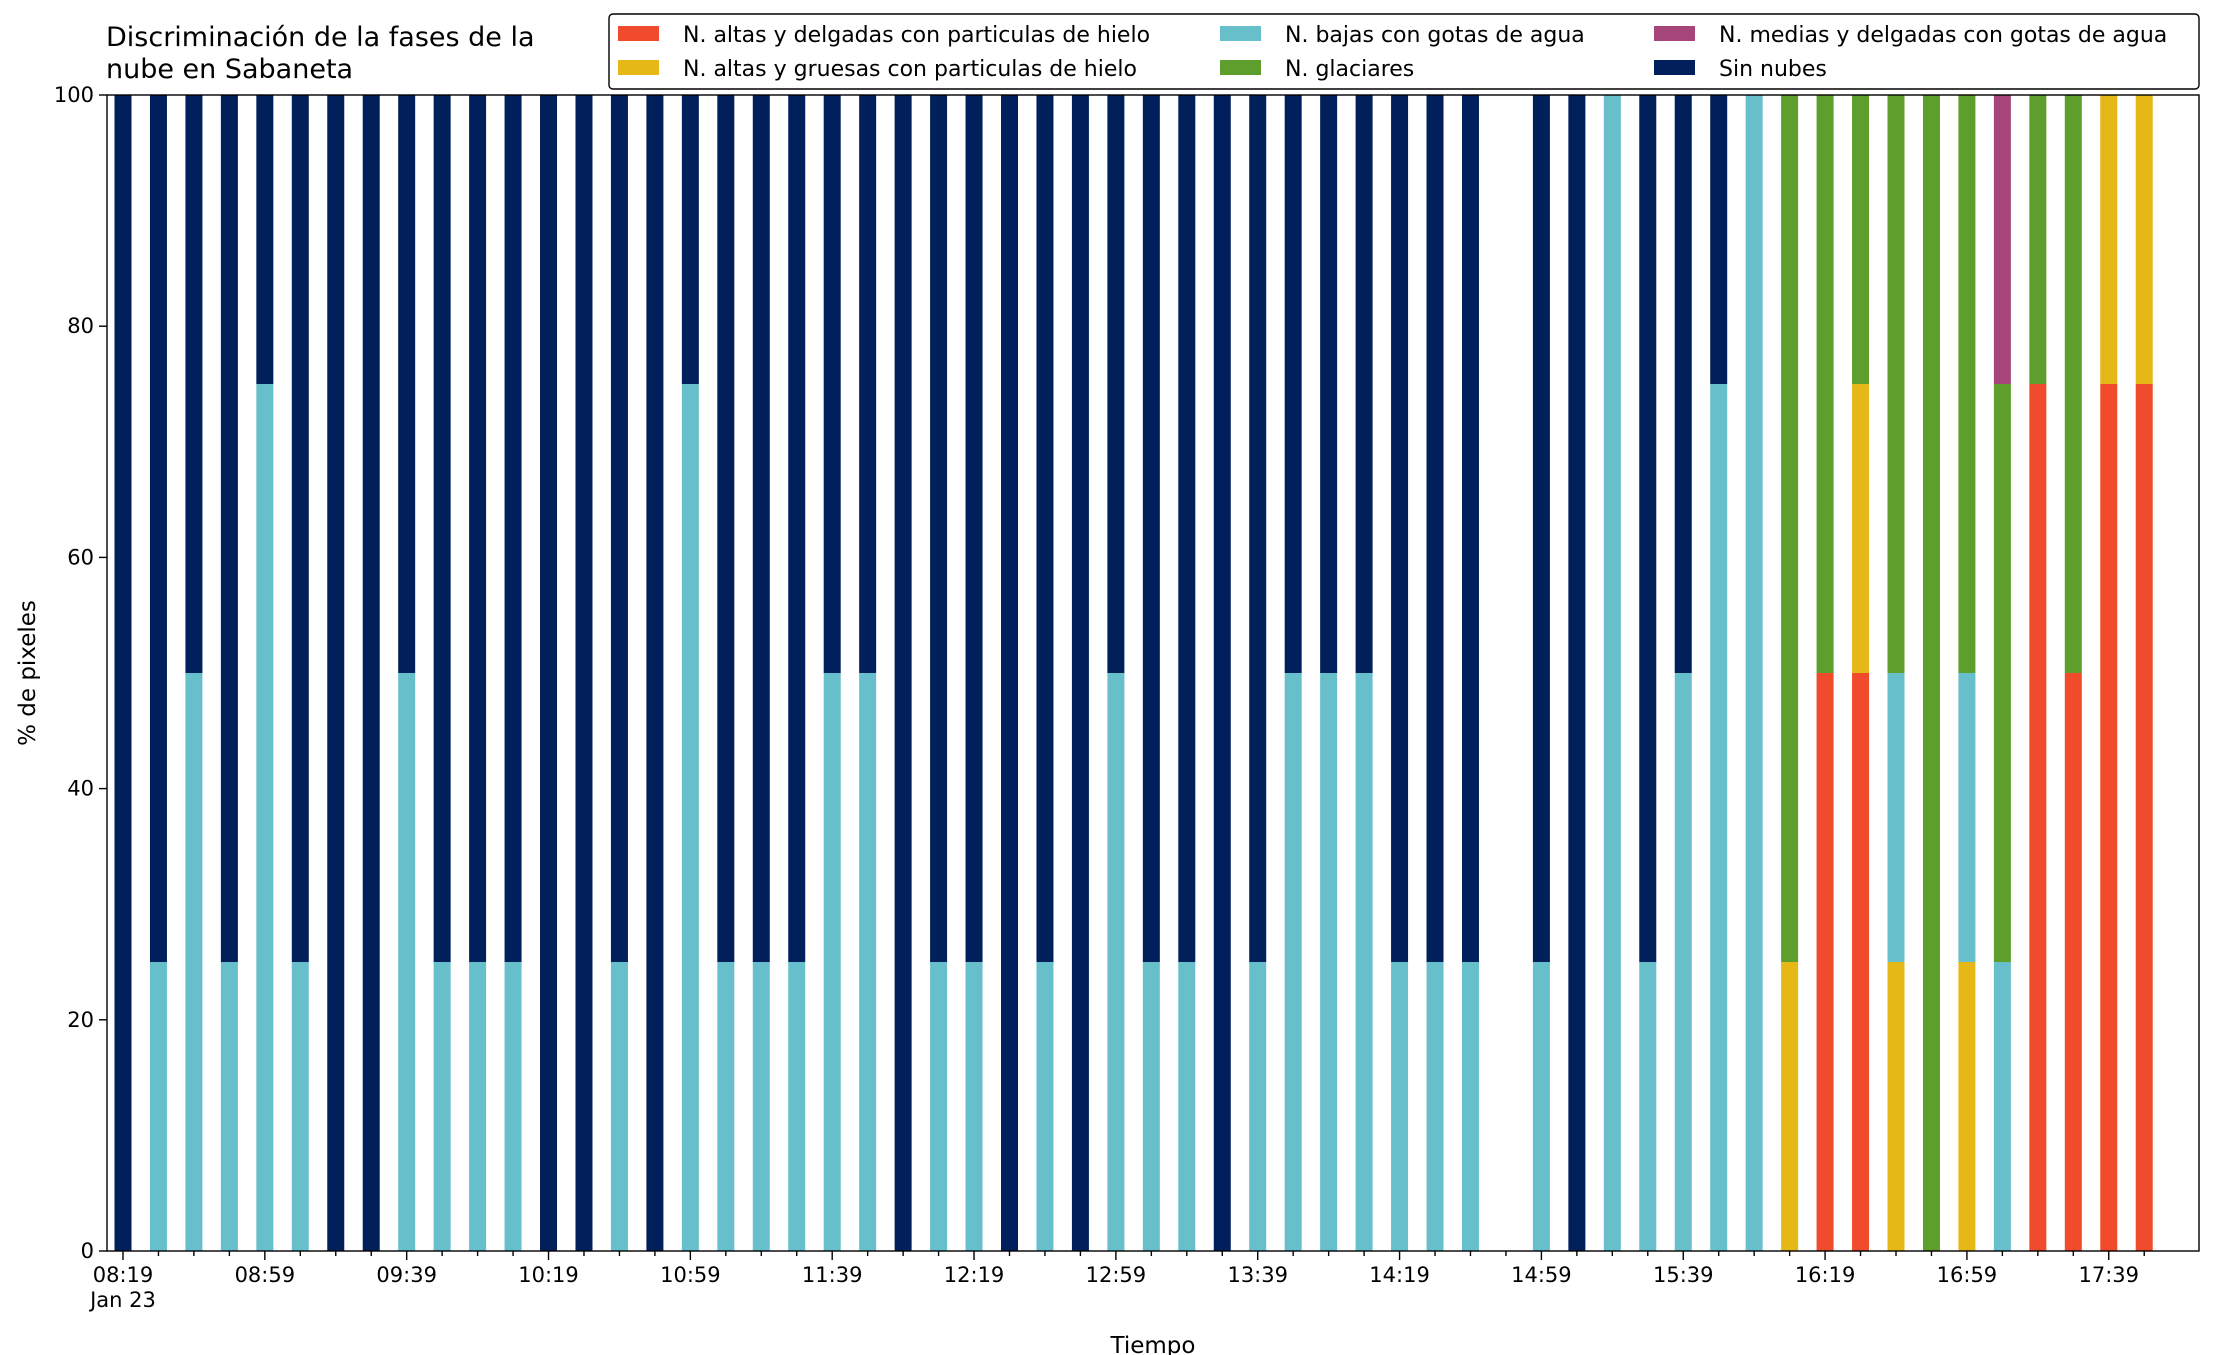  I want to click on x-axis-label: Tiempo, so click(1153, 1344).